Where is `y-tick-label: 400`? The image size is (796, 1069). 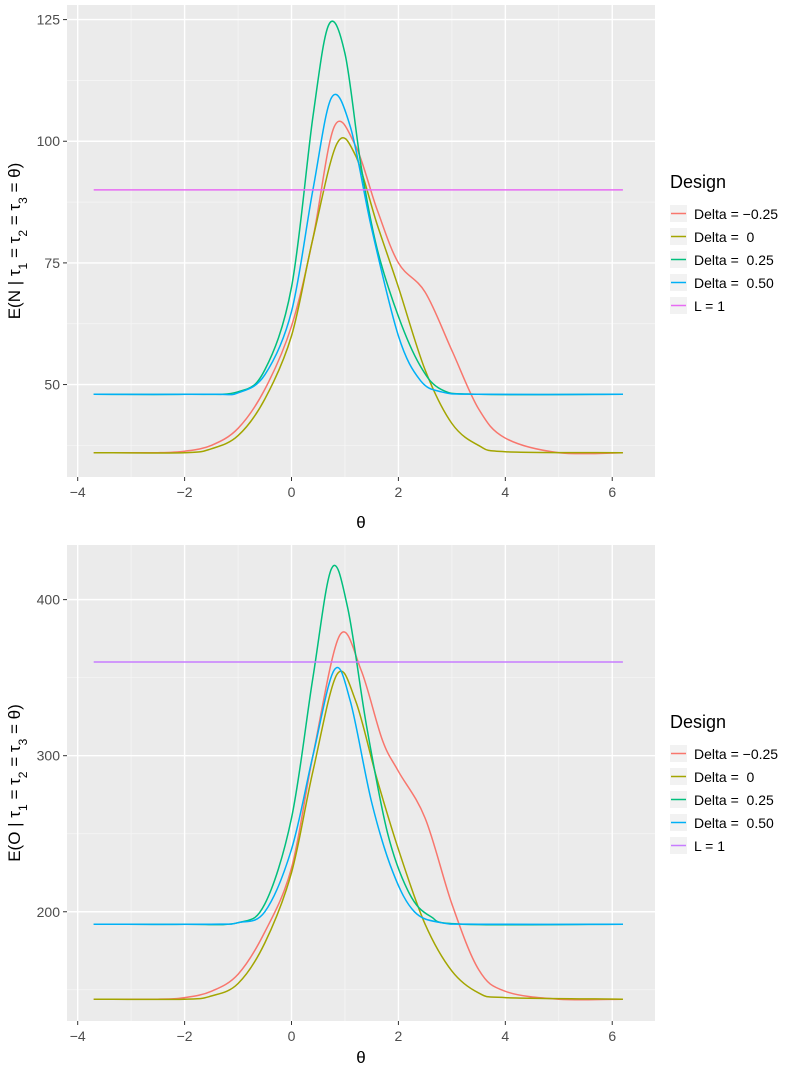 y-tick-label: 400 is located at coordinates (49, 600).